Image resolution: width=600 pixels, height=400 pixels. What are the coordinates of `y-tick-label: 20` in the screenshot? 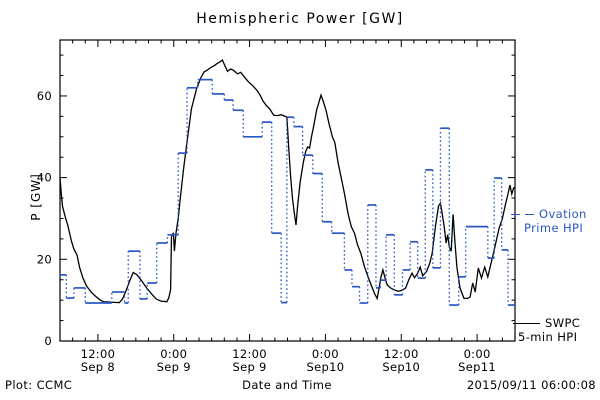 It's located at (44, 259).